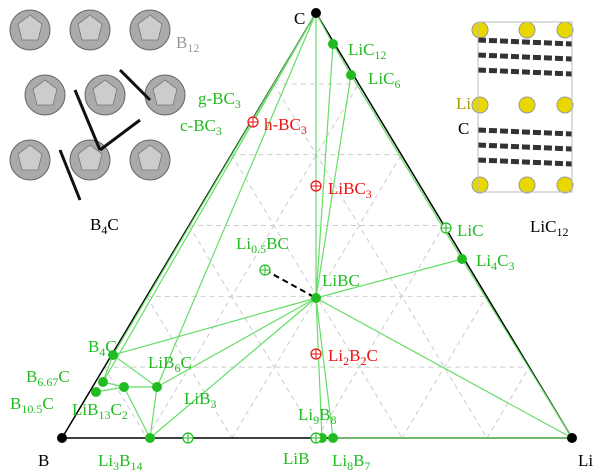  I want to click on subscript: 0.5, so click(258, 249).